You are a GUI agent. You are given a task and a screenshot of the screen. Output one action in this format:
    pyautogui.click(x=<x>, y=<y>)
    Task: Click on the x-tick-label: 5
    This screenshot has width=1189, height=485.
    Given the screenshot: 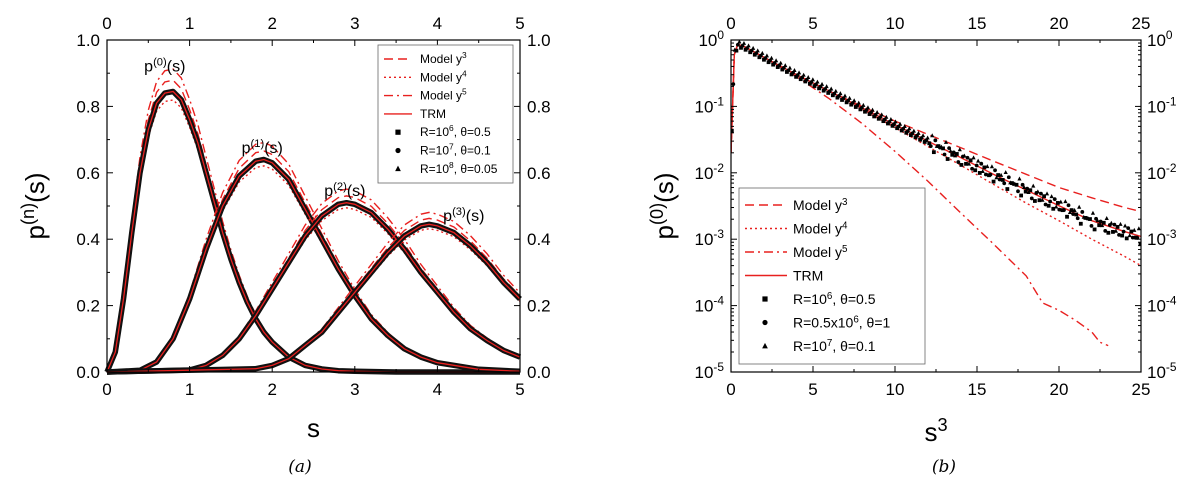 What is the action you would take?
    pyautogui.click(x=519, y=389)
    